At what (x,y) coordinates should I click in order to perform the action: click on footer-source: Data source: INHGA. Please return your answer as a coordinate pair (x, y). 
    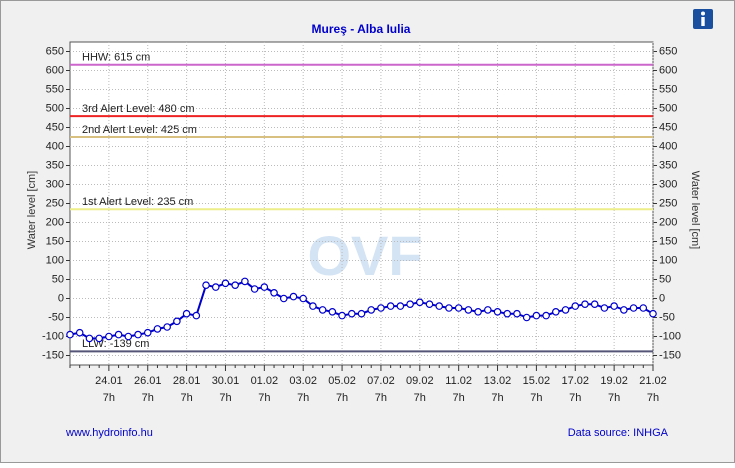
    Looking at the image, I should click on (618, 433).